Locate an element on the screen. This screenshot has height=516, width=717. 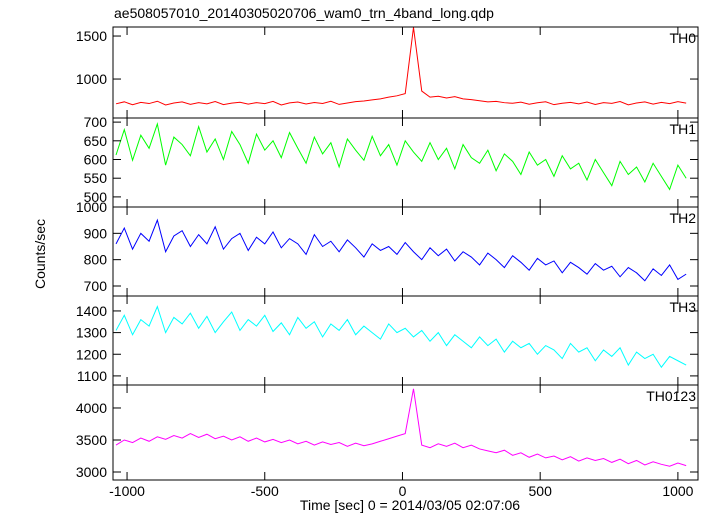
y-tick-label: 800 is located at coordinates (96, 260).